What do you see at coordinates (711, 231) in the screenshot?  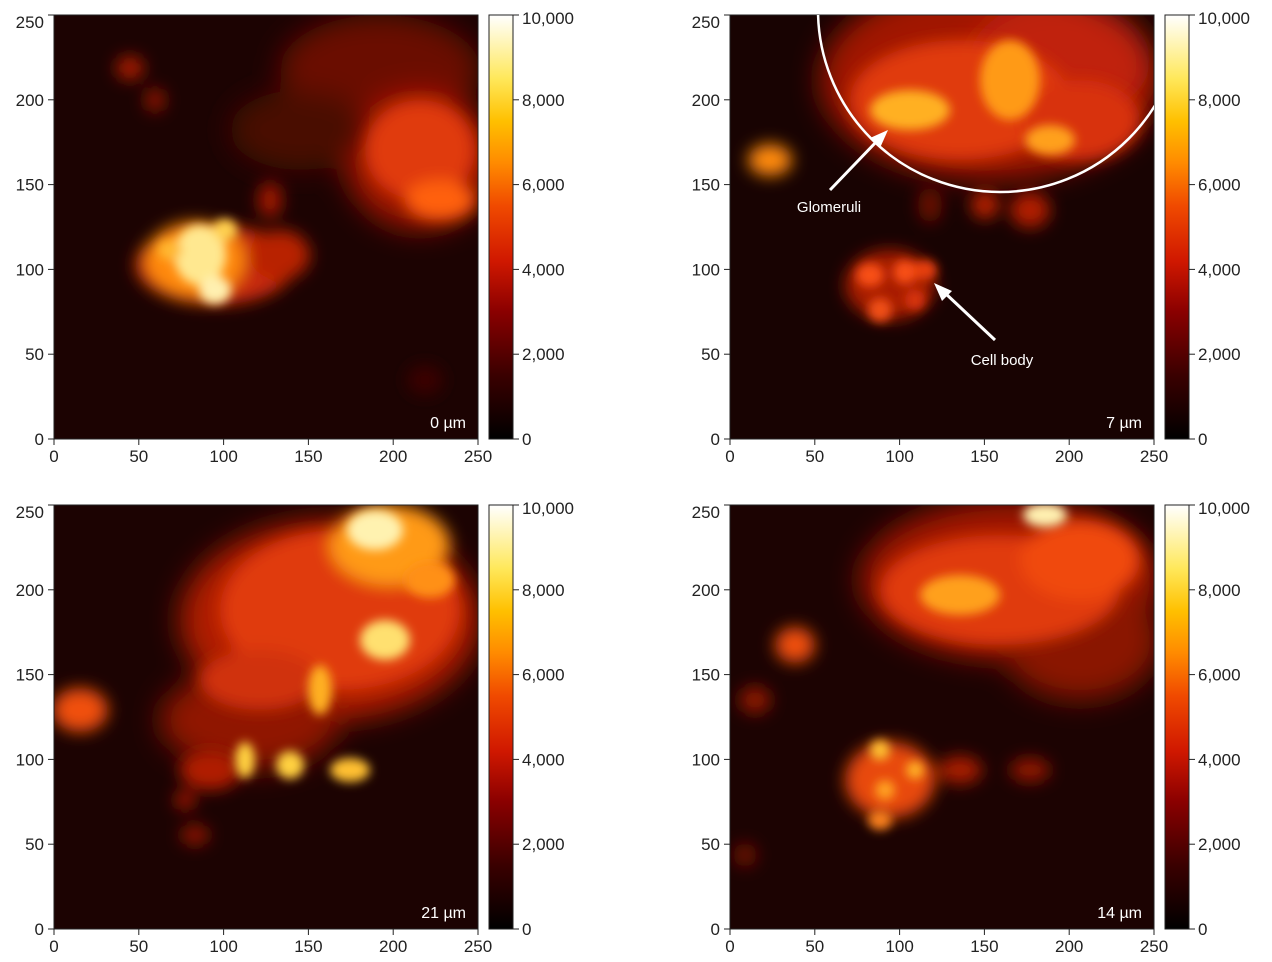 I see `y-axis-top-right: 0 50 100 150 200 250` at bounding box center [711, 231].